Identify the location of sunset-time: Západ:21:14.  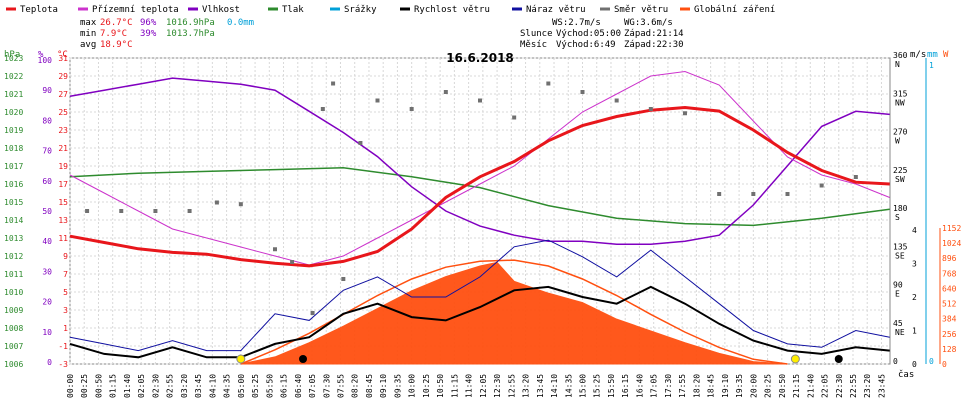
(654, 34).